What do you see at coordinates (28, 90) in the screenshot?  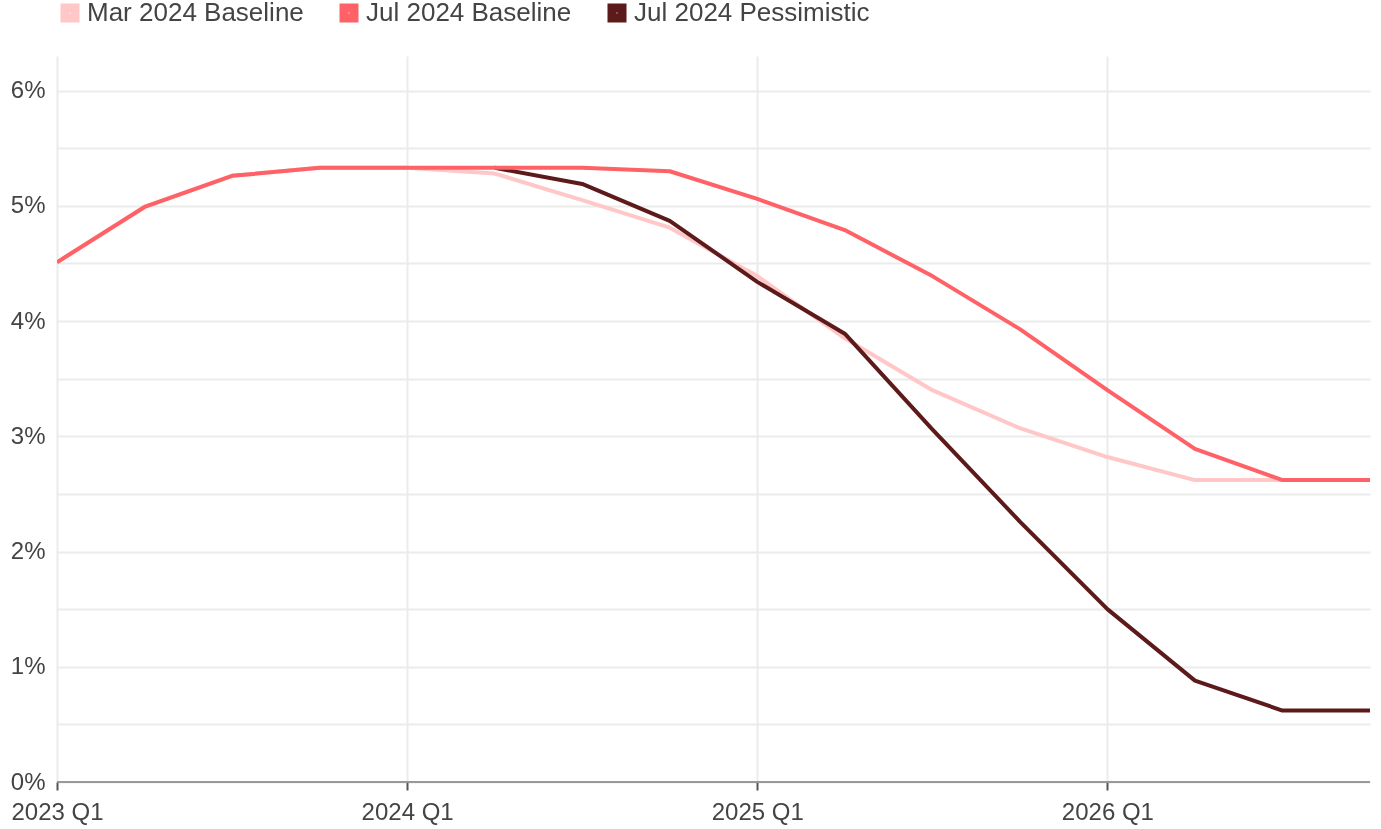 I see `y-tick-label: 6%` at bounding box center [28, 90].